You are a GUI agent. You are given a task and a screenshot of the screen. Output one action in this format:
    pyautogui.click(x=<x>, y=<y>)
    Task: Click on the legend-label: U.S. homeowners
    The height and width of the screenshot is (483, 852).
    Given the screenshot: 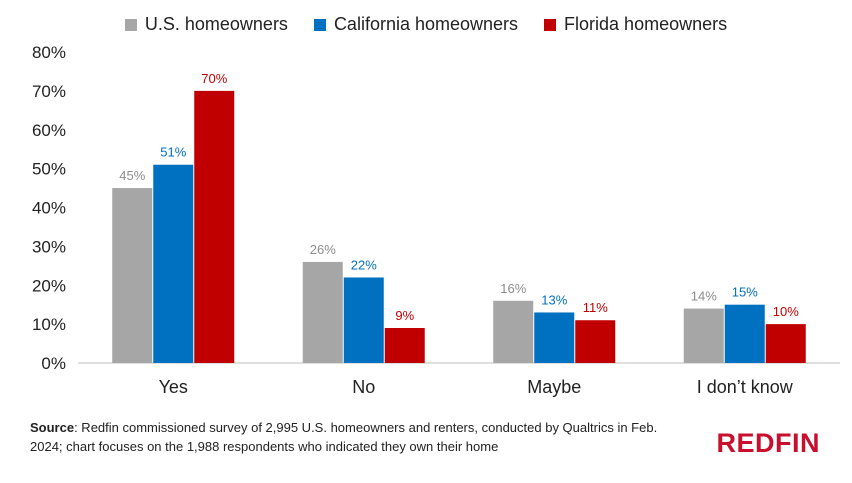 What is the action you would take?
    pyautogui.click(x=216, y=24)
    